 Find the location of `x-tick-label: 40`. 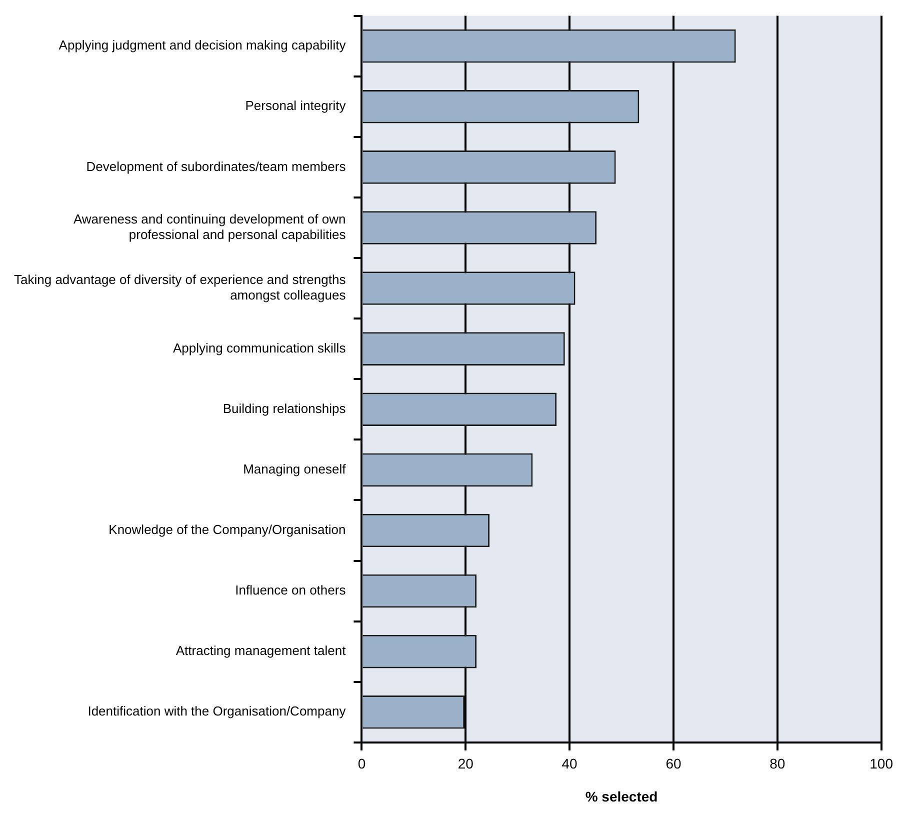

x-tick-label: 40 is located at coordinates (570, 764).